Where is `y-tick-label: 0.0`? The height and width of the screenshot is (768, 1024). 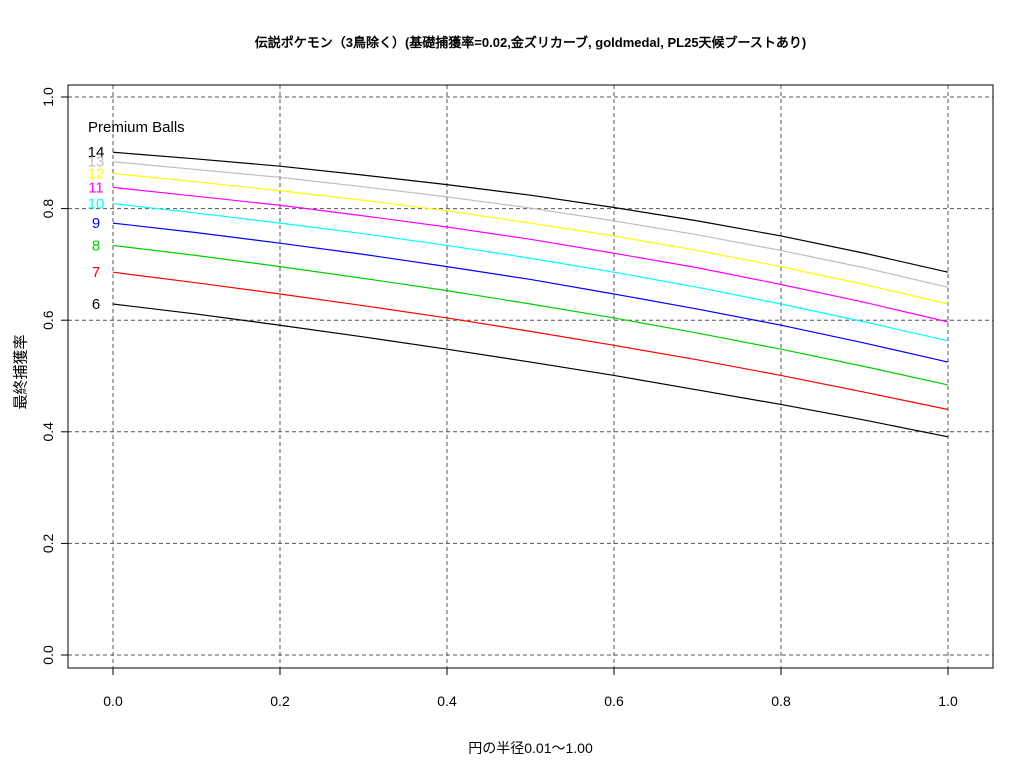
y-tick-label: 0.0 is located at coordinates (48, 655).